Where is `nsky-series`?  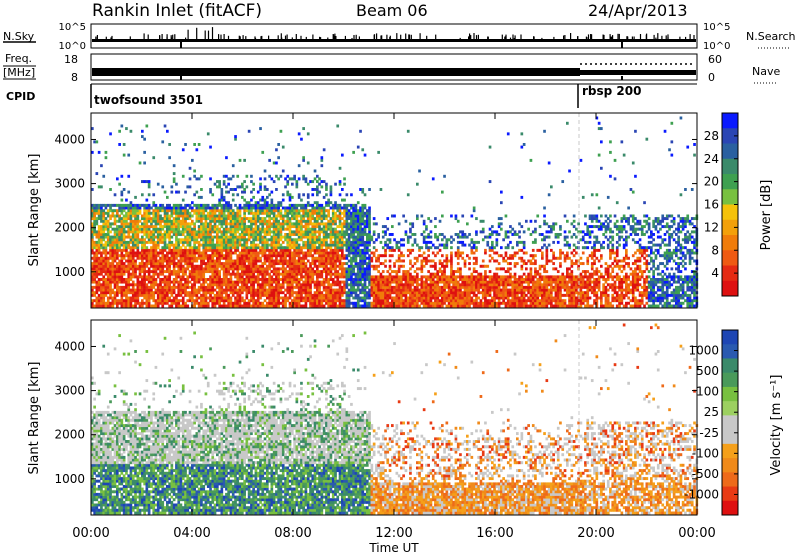 nsky-series is located at coordinates (394, 37).